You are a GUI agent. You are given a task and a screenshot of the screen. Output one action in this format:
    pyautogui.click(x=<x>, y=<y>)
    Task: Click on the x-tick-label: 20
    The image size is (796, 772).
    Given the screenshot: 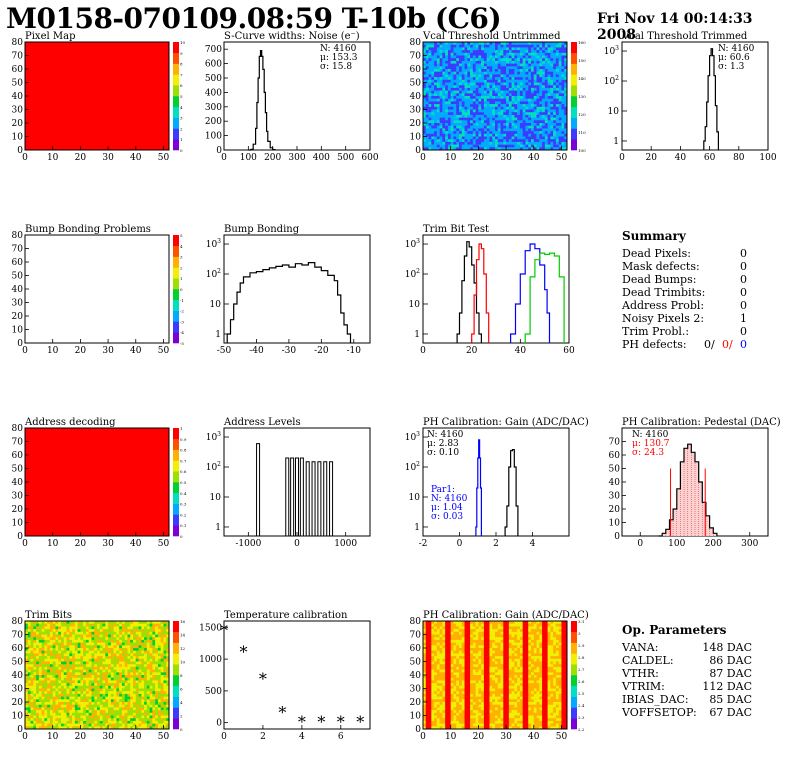 What is the action you would take?
    pyautogui.click(x=81, y=158)
    